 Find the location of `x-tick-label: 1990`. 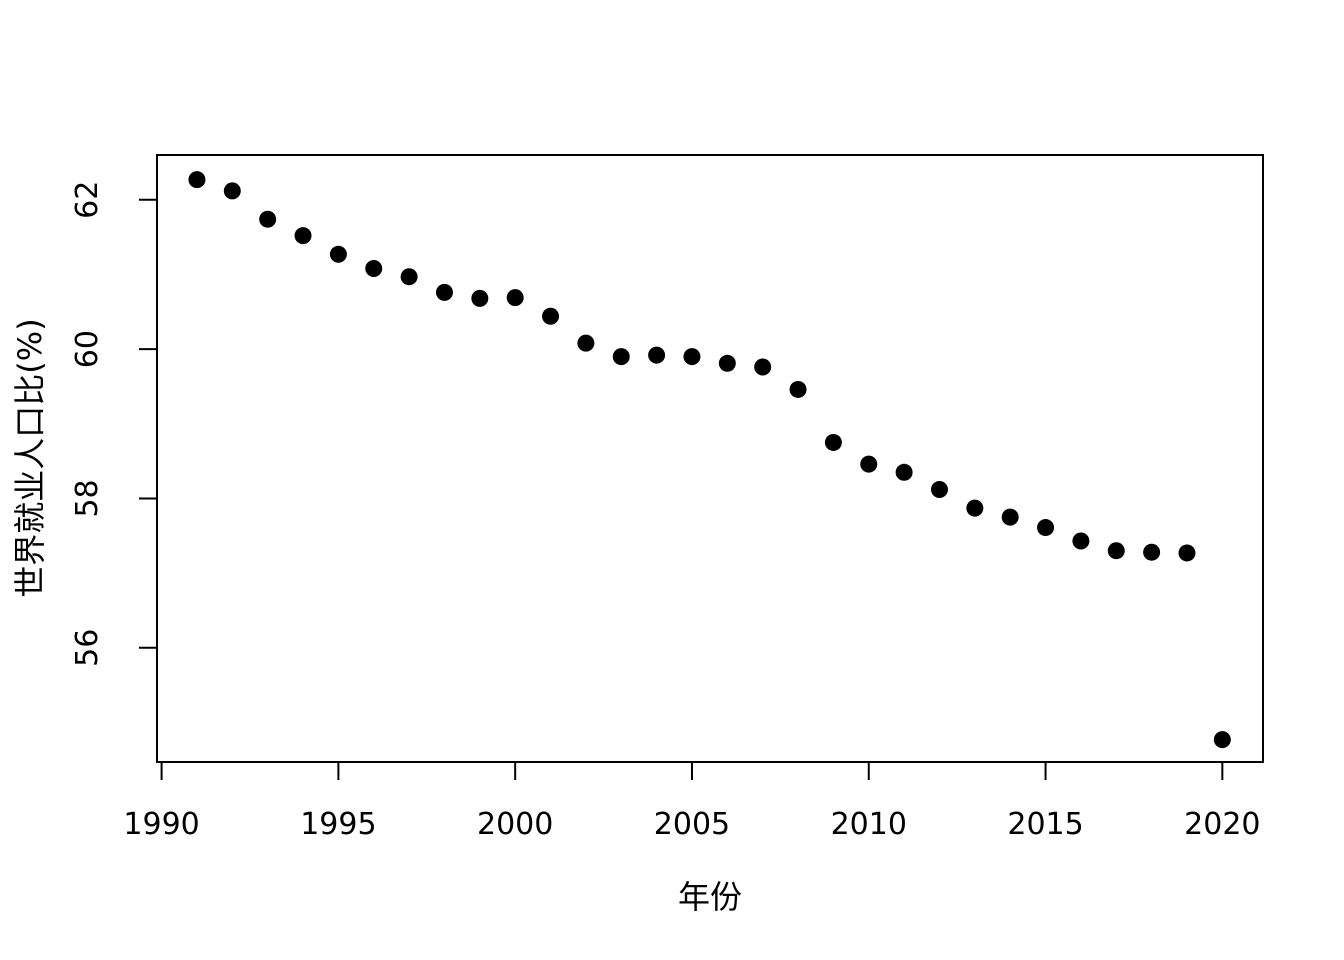

x-tick-label: 1990 is located at coordinates (161, 824).